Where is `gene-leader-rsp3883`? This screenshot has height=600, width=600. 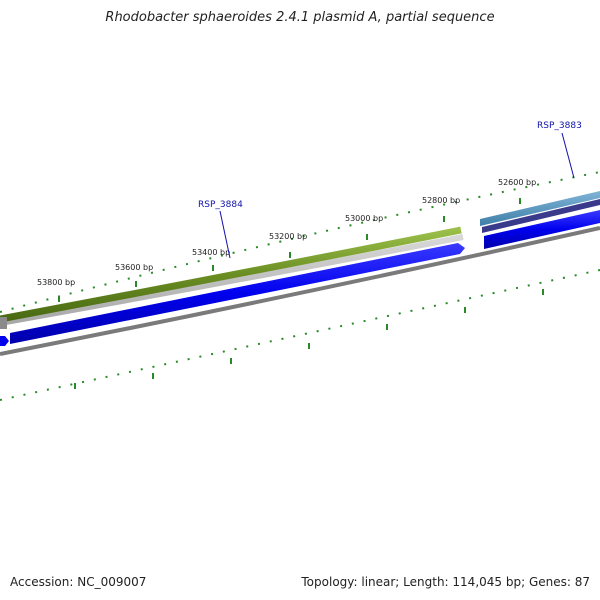 gene-leader-rsp3883 is located at coordinates (568, 155).